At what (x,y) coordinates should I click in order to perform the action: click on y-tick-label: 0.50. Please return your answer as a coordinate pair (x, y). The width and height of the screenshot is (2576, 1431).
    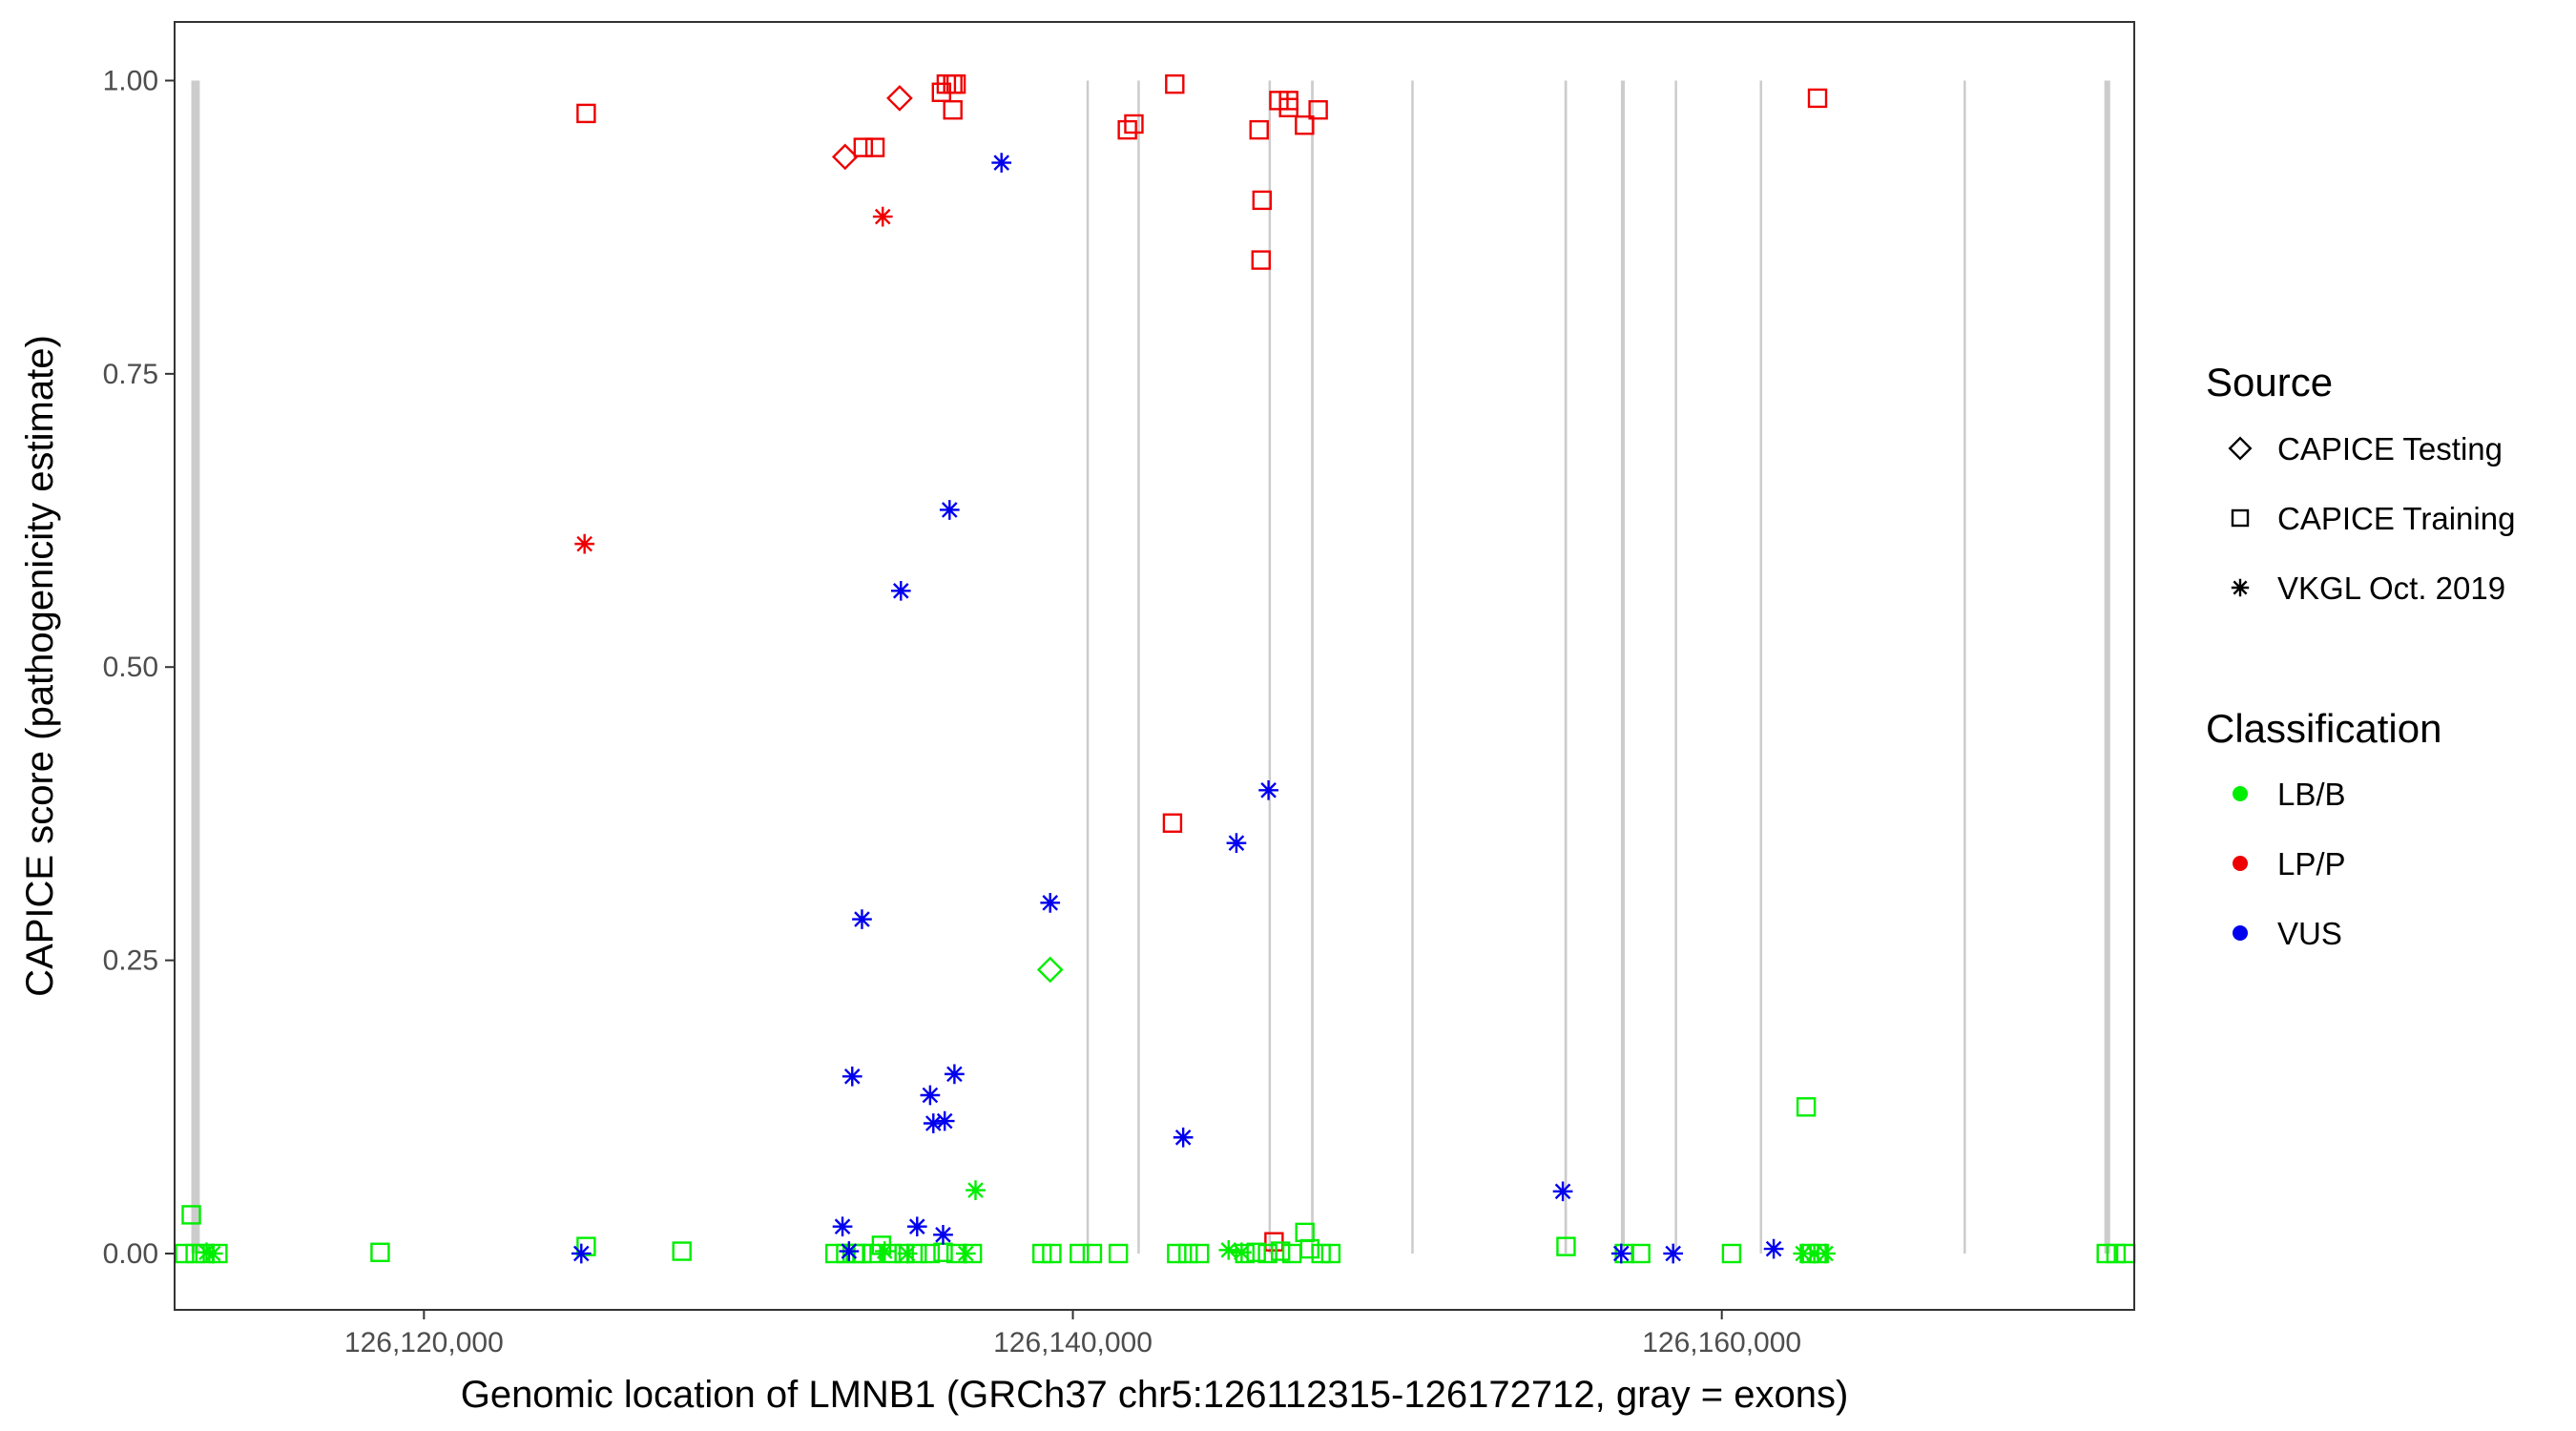
    Looking at the image, I should click on (130, 667).